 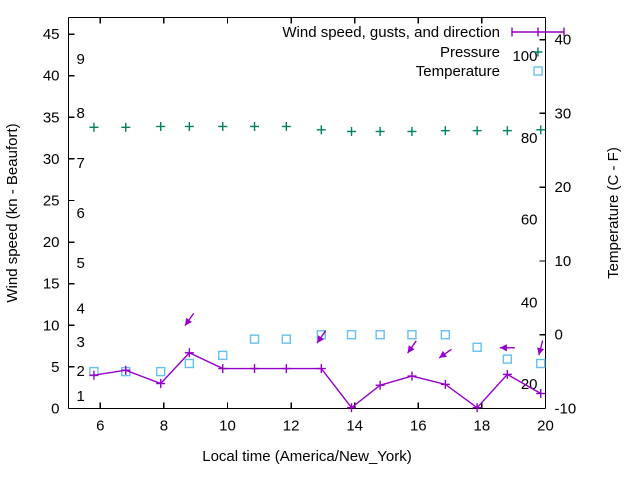 I want to click on beaufort-label: 1, so click(x=81, y=396).